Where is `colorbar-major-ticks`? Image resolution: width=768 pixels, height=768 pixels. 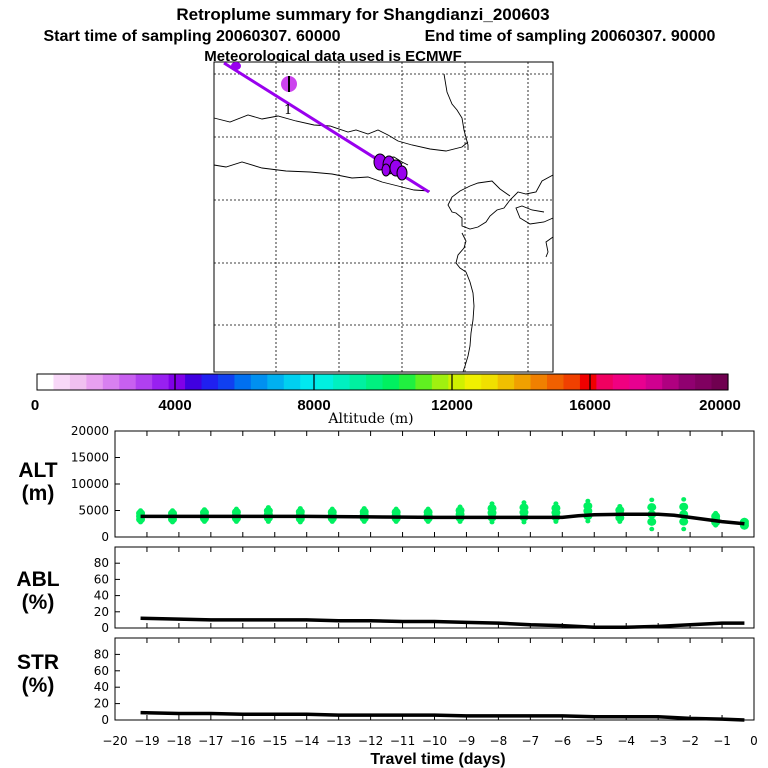 colorbar-major-ticks is located at coordinates (382, 382).